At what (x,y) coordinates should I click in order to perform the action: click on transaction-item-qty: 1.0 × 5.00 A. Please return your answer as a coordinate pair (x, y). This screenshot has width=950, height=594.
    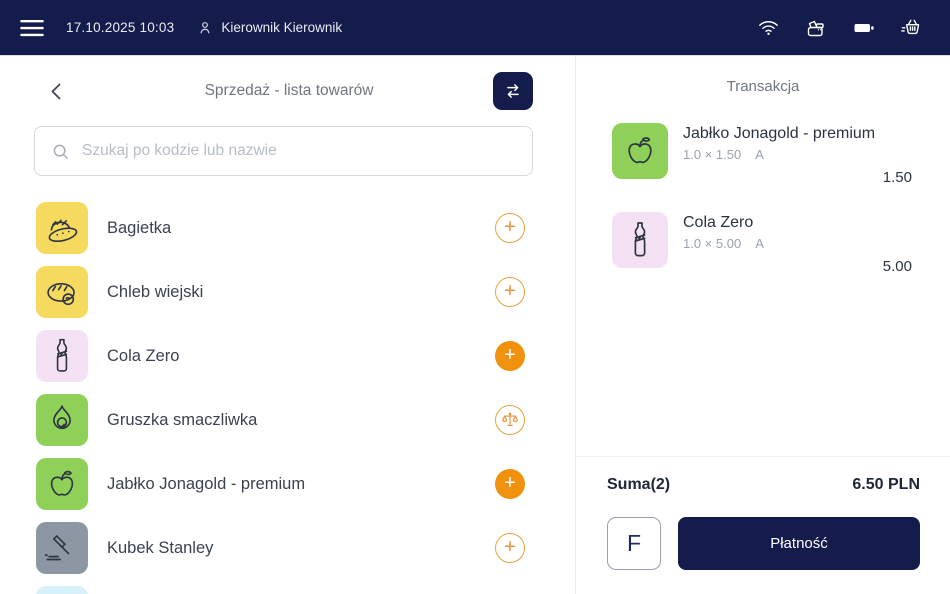
    Looking at the image, I should click on (797, 243).